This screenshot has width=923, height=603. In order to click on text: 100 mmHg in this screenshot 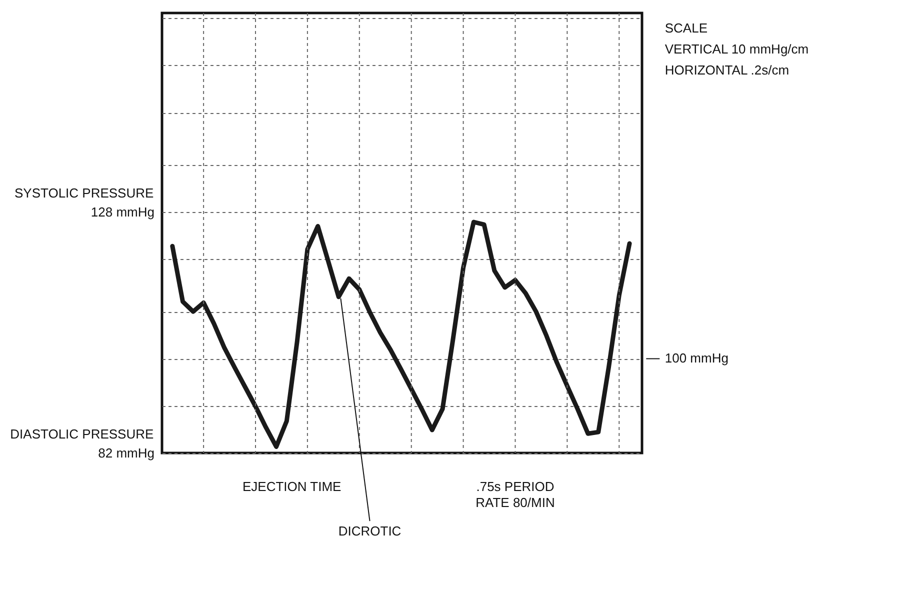, I will do `click(696, 358)`.